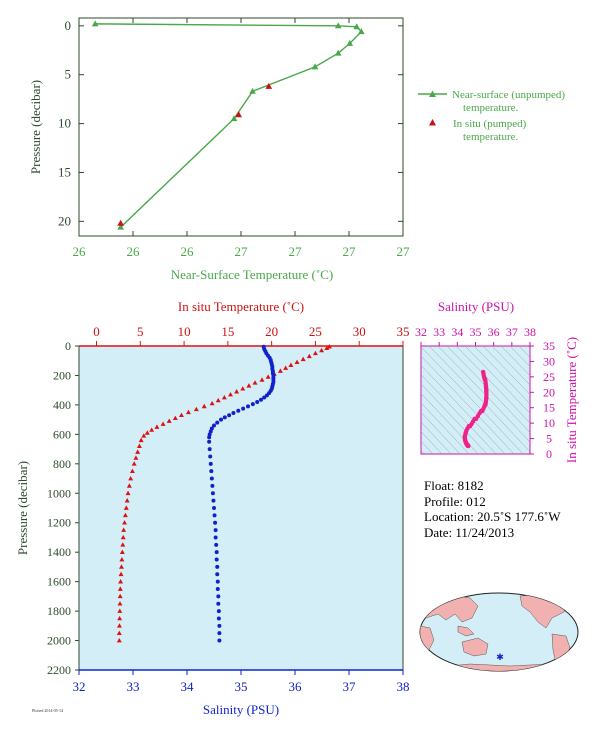 The width and height of the screenshot is (601, 737). Describe the element at coordinates (64, 171) in the screenshot. I see `y-tick-label: 15` at that location.